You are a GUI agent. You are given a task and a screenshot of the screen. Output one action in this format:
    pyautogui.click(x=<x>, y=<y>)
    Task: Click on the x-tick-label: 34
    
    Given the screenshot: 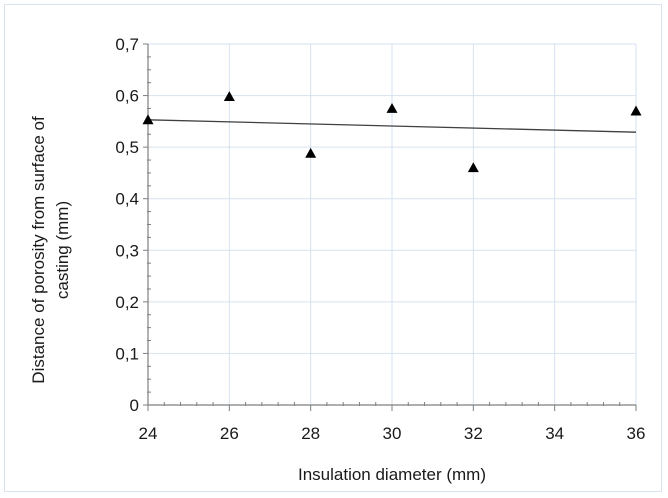 What is the action you would take?
    pyautogui.click(x=554, y=433)
    